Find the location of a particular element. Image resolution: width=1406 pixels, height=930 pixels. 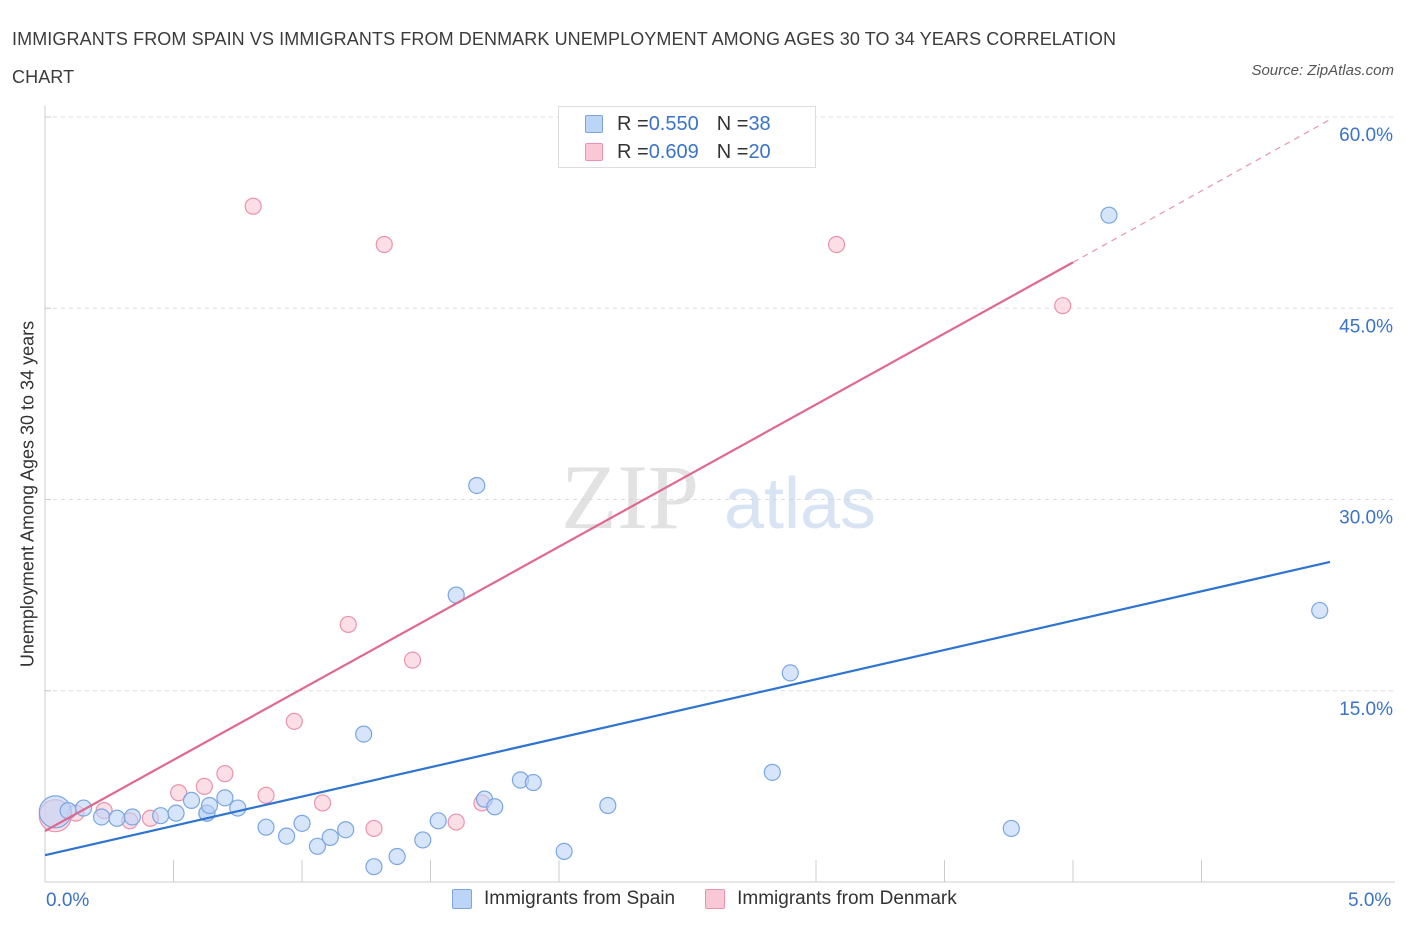

watermark-atlas: atlas is located at coordinates (800, 504).